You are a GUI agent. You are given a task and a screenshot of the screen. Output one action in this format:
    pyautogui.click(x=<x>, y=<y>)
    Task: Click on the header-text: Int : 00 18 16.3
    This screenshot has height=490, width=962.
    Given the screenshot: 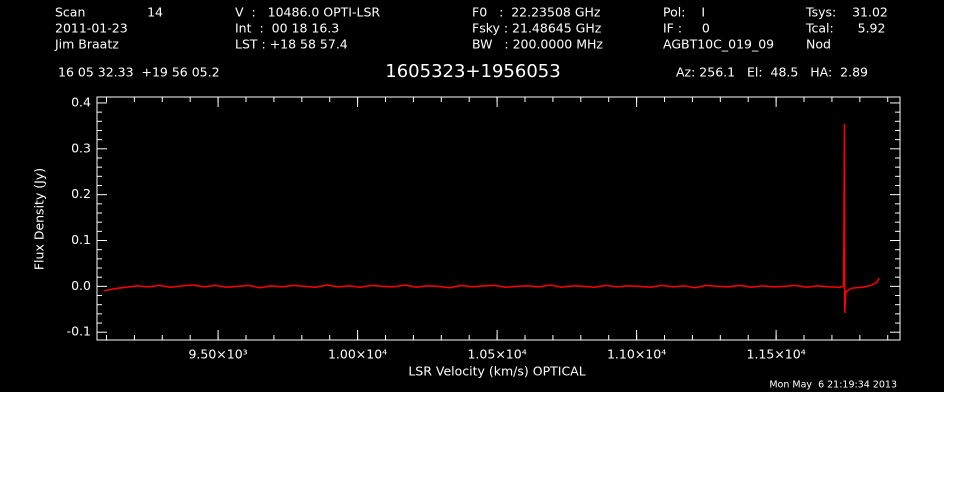 What is the action you would take?
    pyautogui.click(x=287, y=28)
    